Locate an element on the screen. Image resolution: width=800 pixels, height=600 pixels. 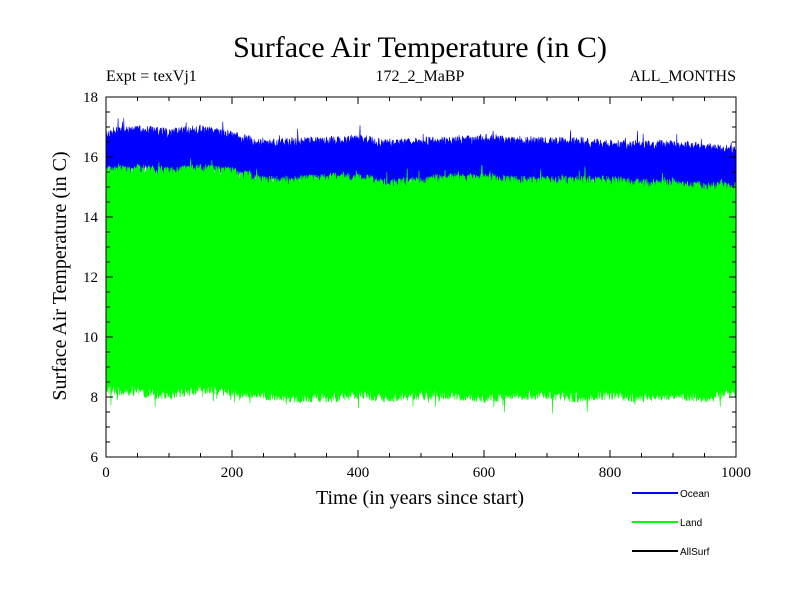
x-tick-label: 600 is located at coordinates (484, 473).